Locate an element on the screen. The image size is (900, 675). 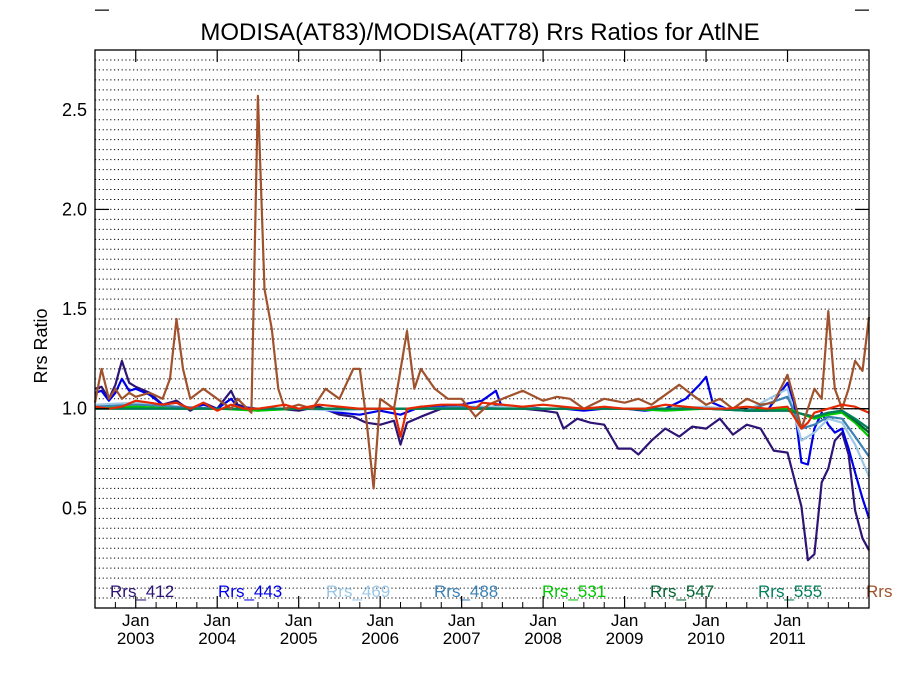
series-line-unlabeled is located at coordinates (482, 418).